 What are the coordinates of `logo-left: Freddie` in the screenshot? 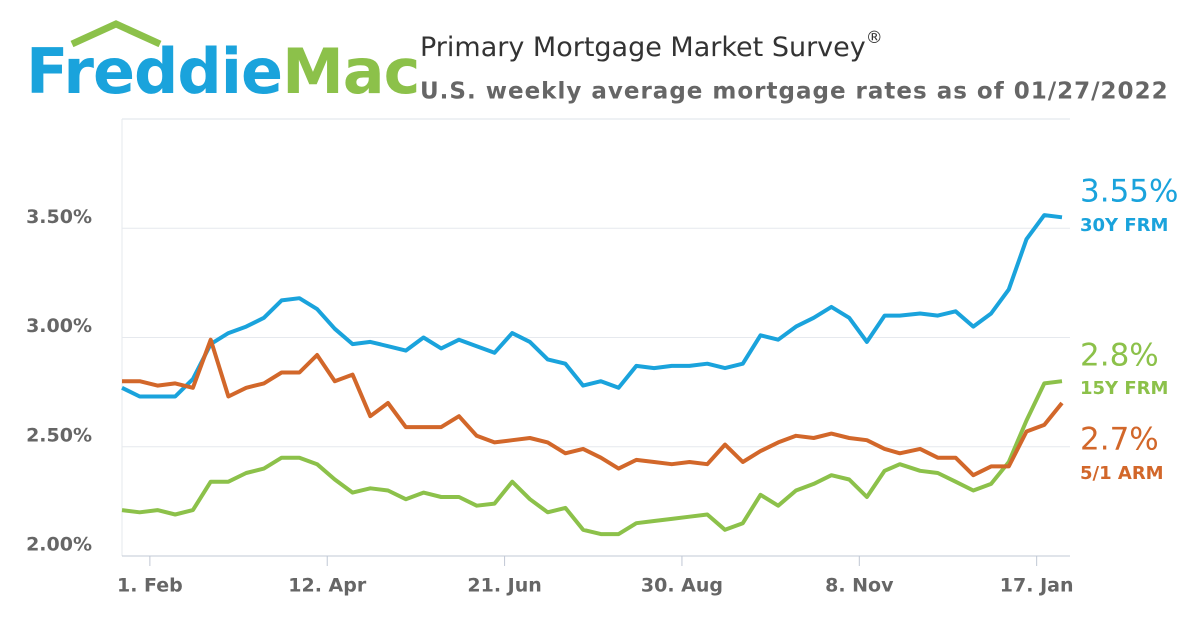 It's located at (154, 71).